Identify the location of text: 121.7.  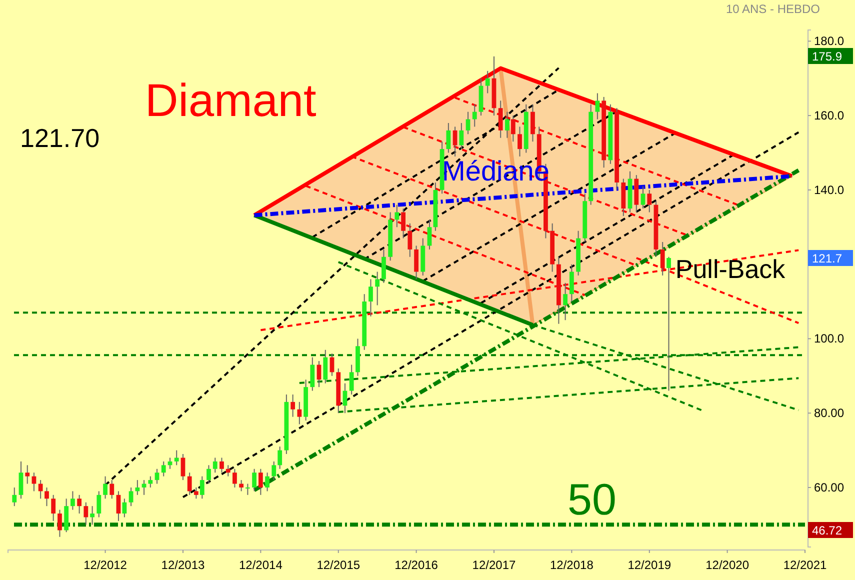
(827, 259).